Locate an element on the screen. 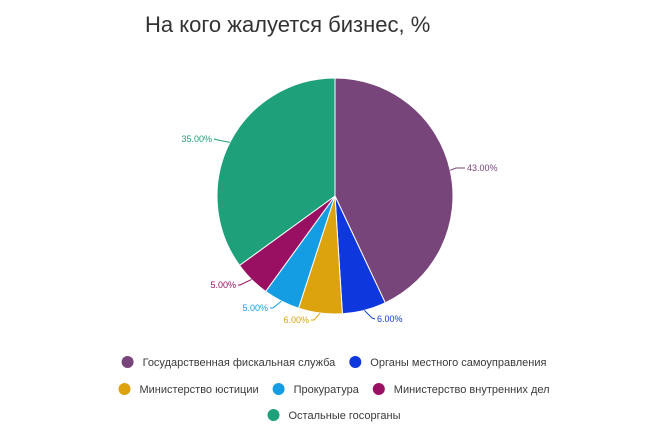 The width and height of the screenshot is (668, 436). chart-title: На кого жалуется бизнес, % is located at coordinates (287, 24).